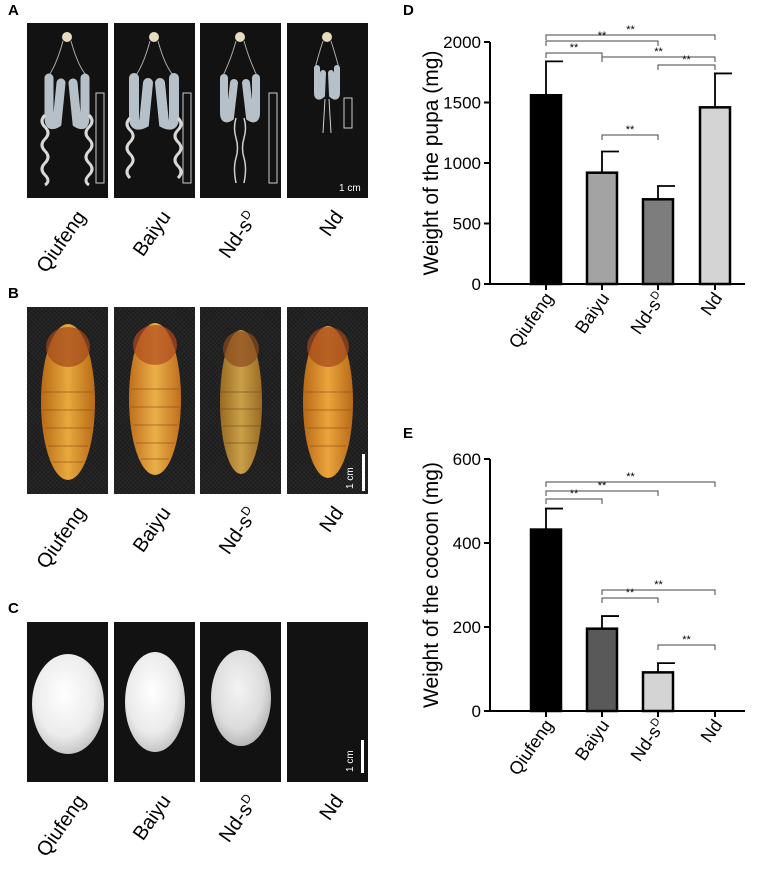 This screenshot has width=765, height=869. I want to click on y-tick-label: 400, so click(467, 543).